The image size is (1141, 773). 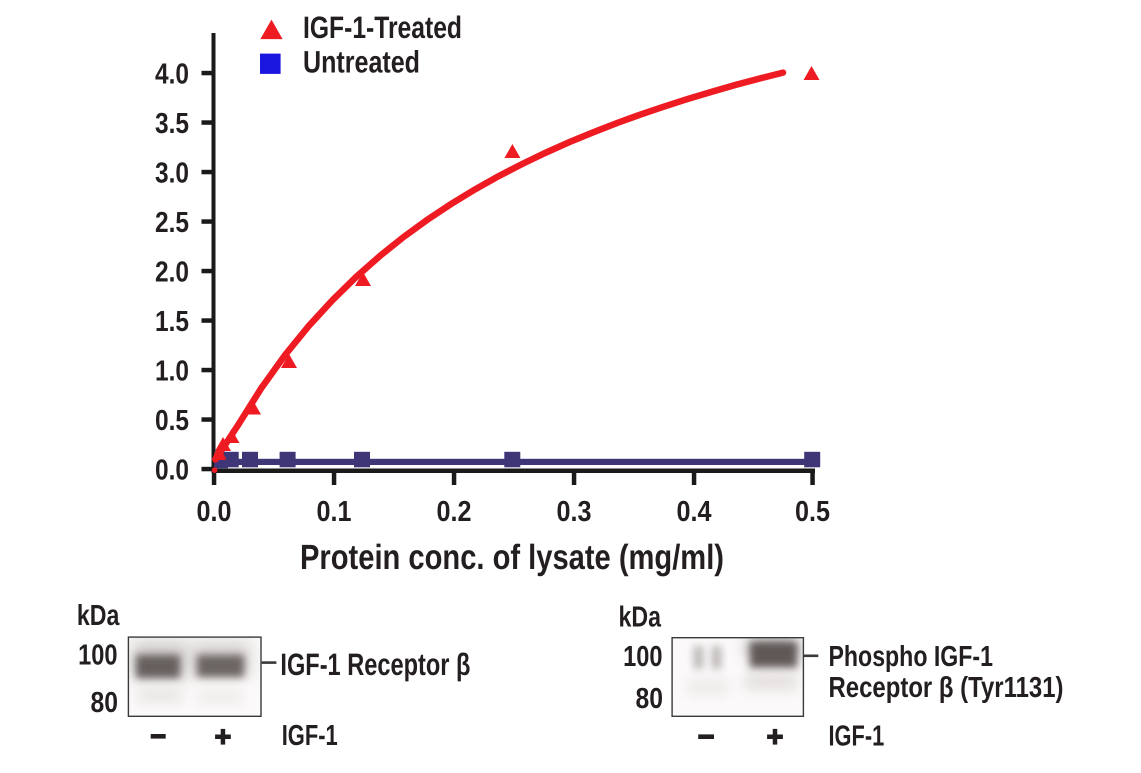 What do you see at coordinates (172, 272) in the screenshot?
I see `svg-text: 2.0` at bounding box center [172, 272].